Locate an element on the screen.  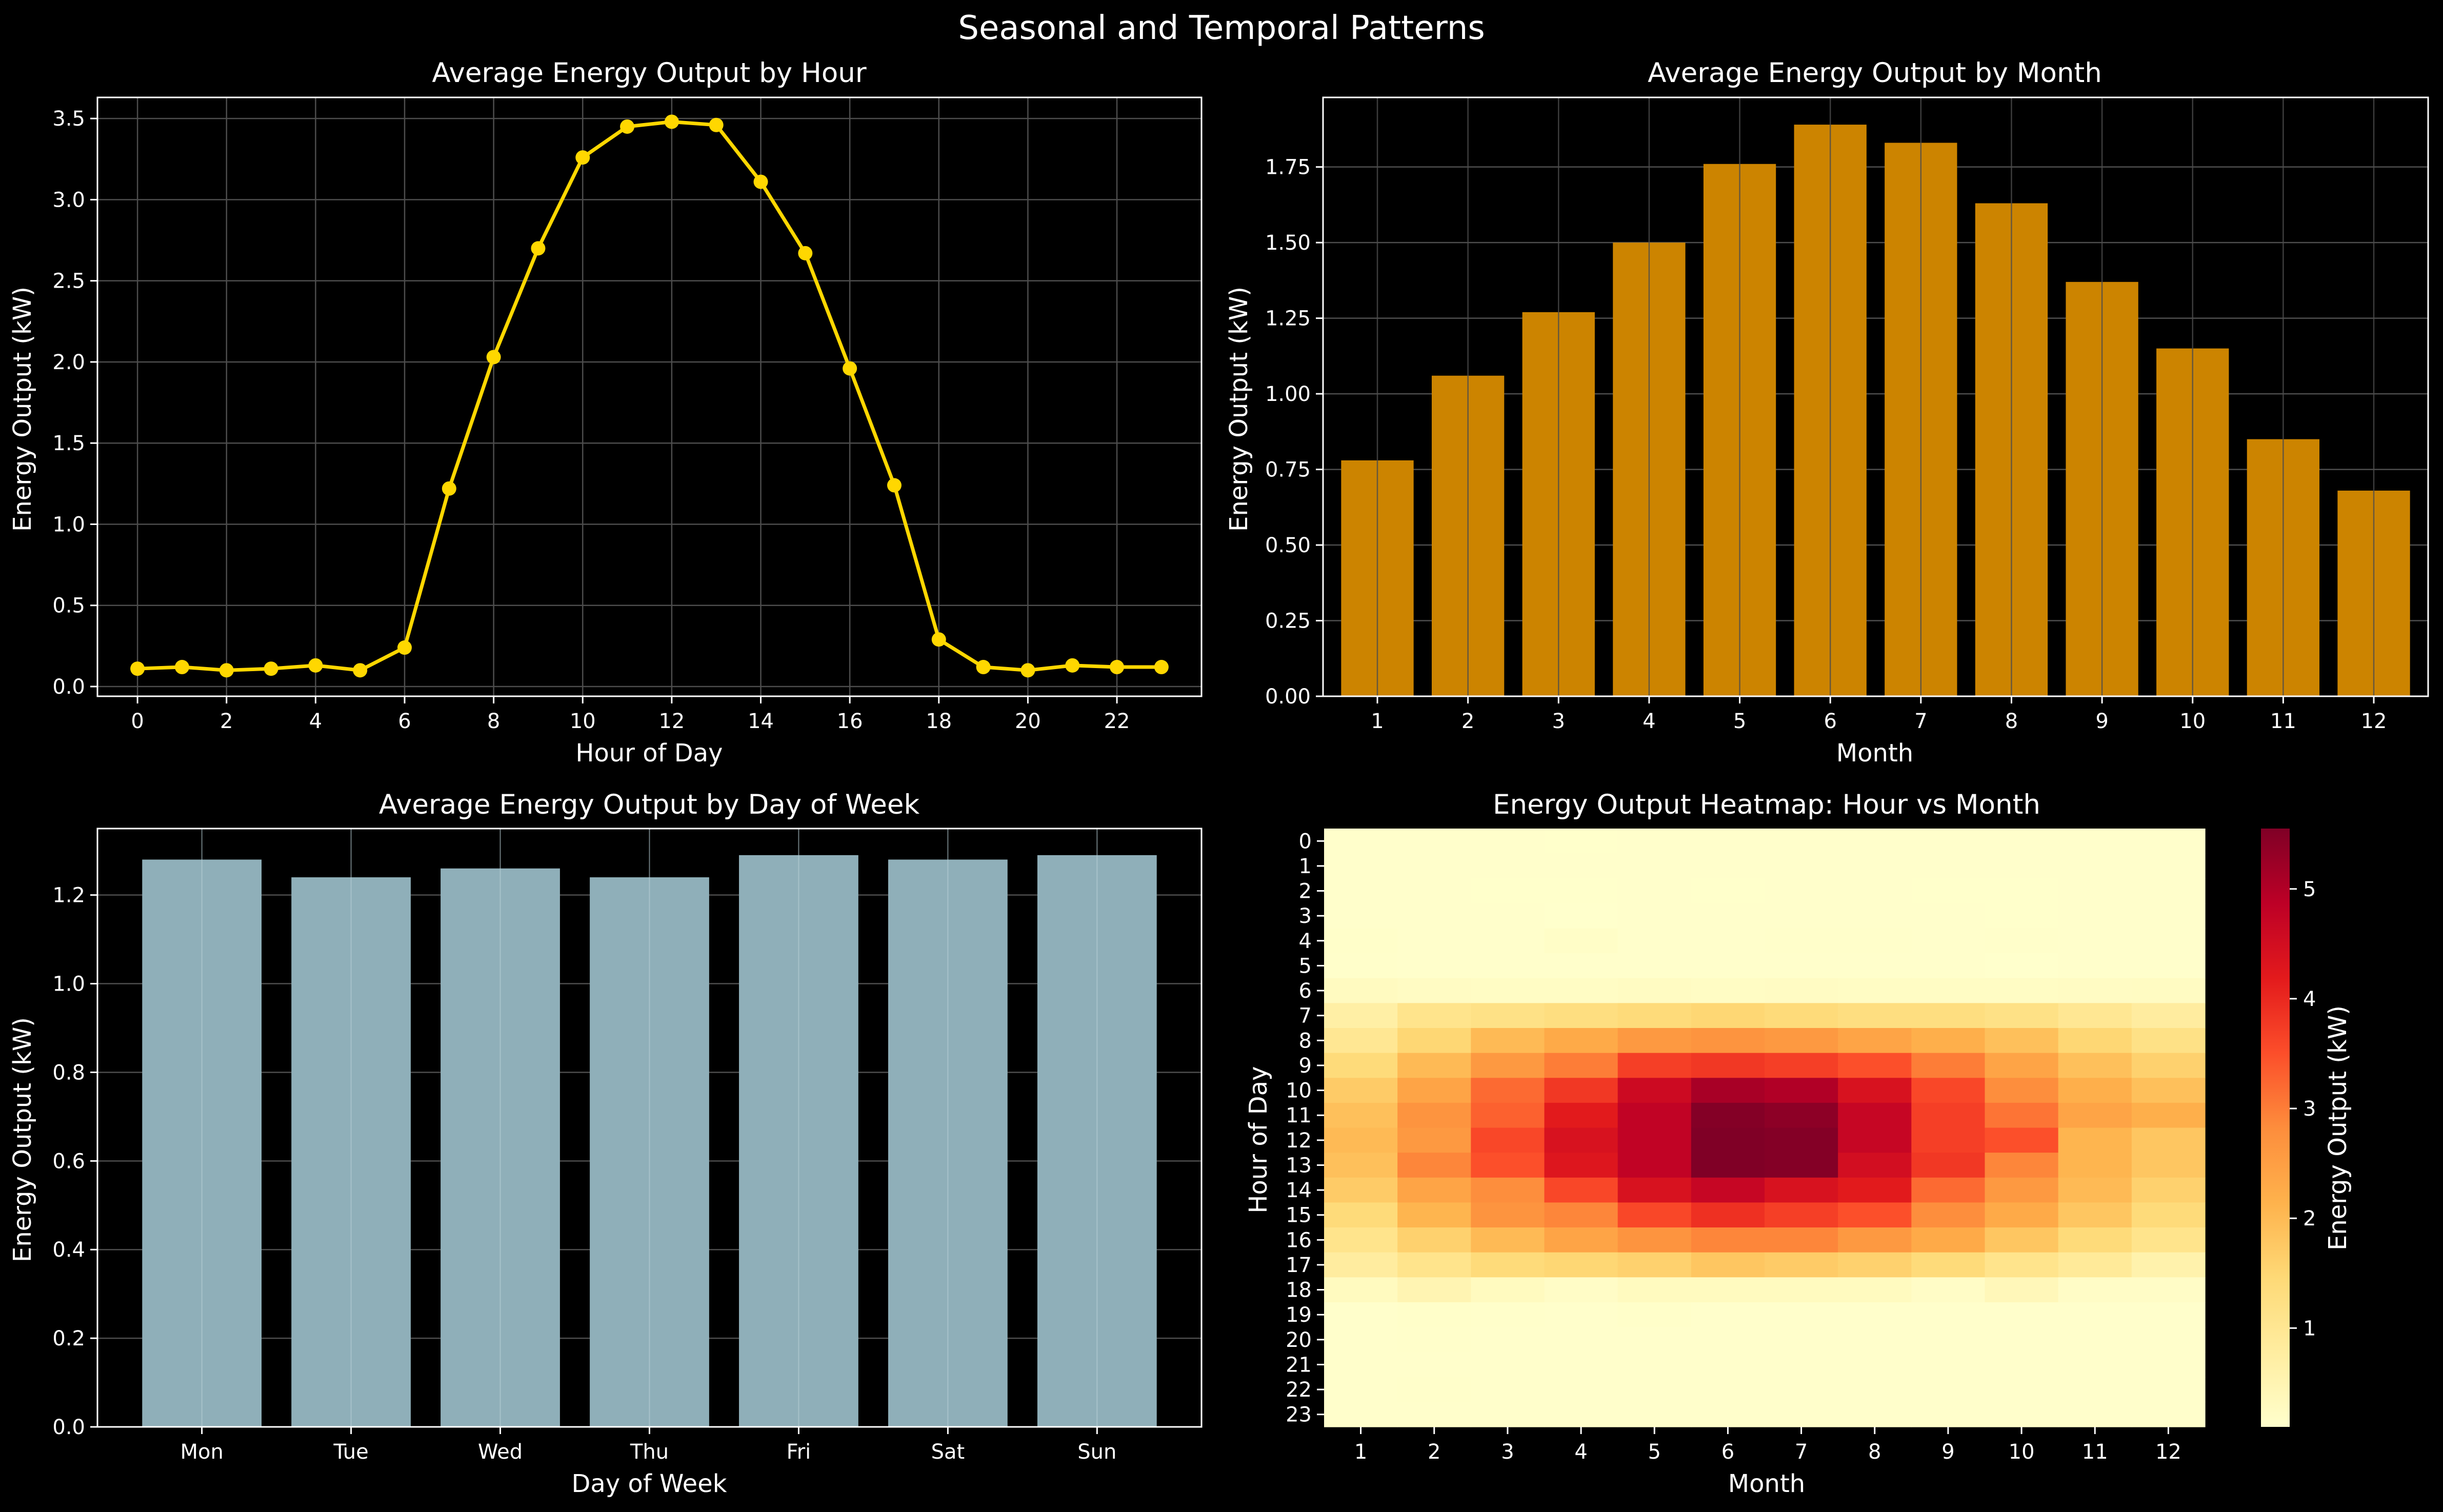
weekday-chart-title: Average Energy Output by Day of Week is located at coordinates (650, 804).